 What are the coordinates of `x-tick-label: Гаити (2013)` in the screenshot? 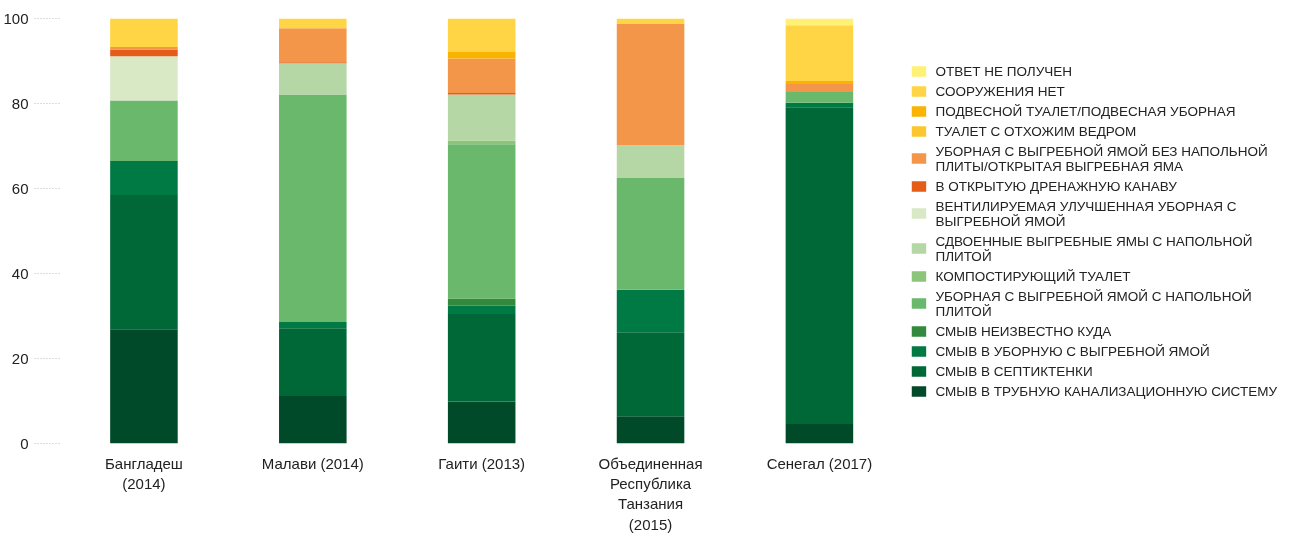 It's located at (482, 463).